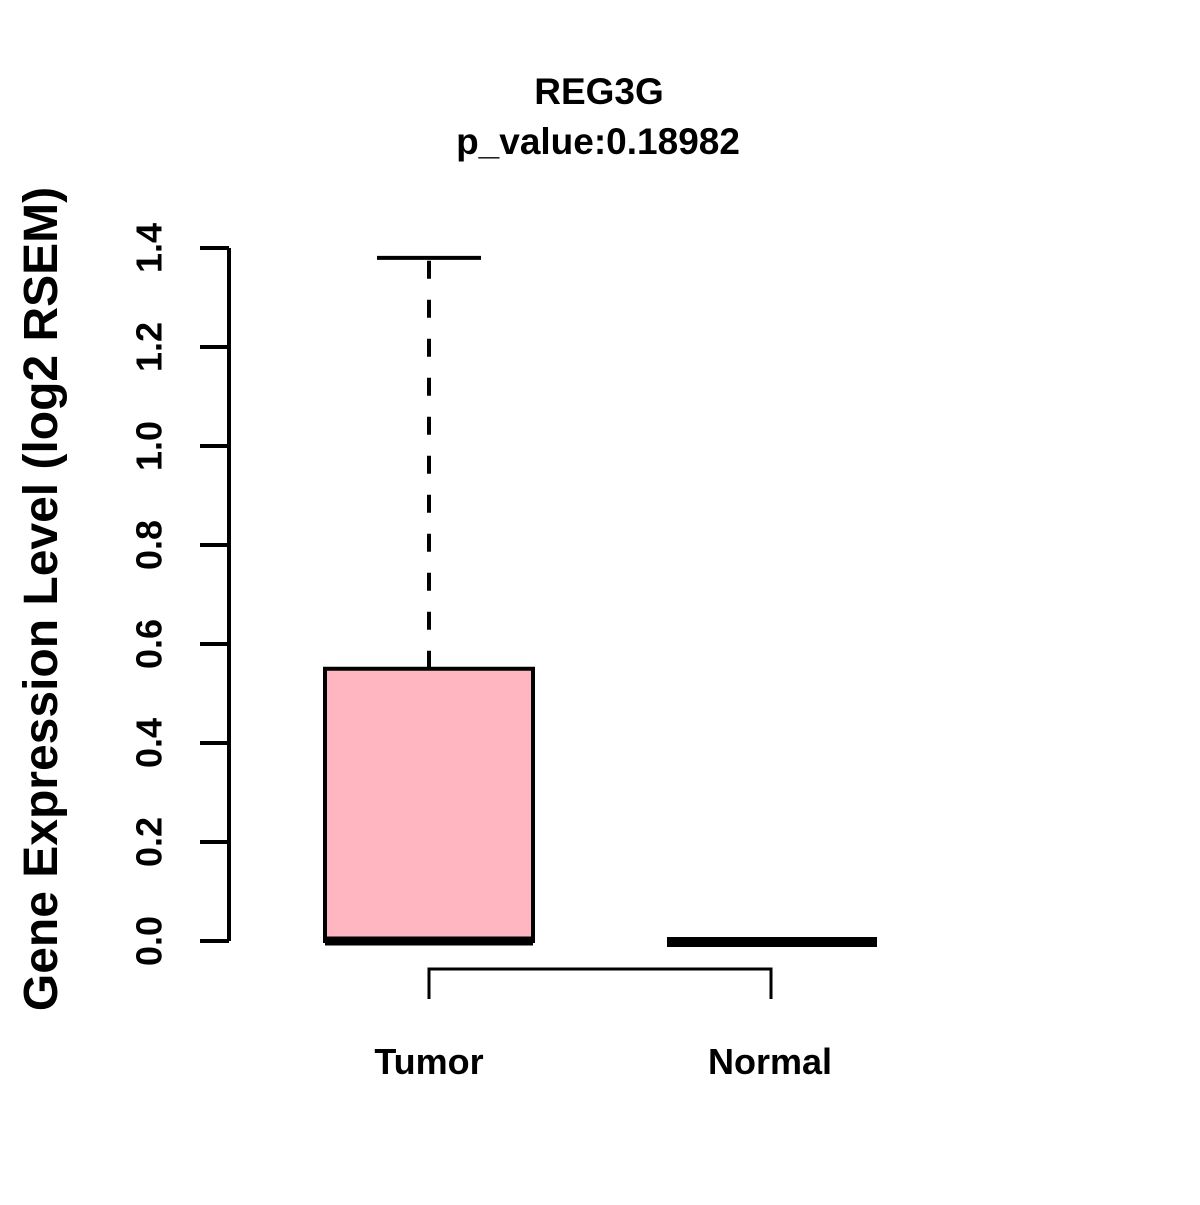  What do you see at coordinates (149, 644) in the screenshot?
I see `y-tick-label: 0.6` at bounding box center [149, 644].